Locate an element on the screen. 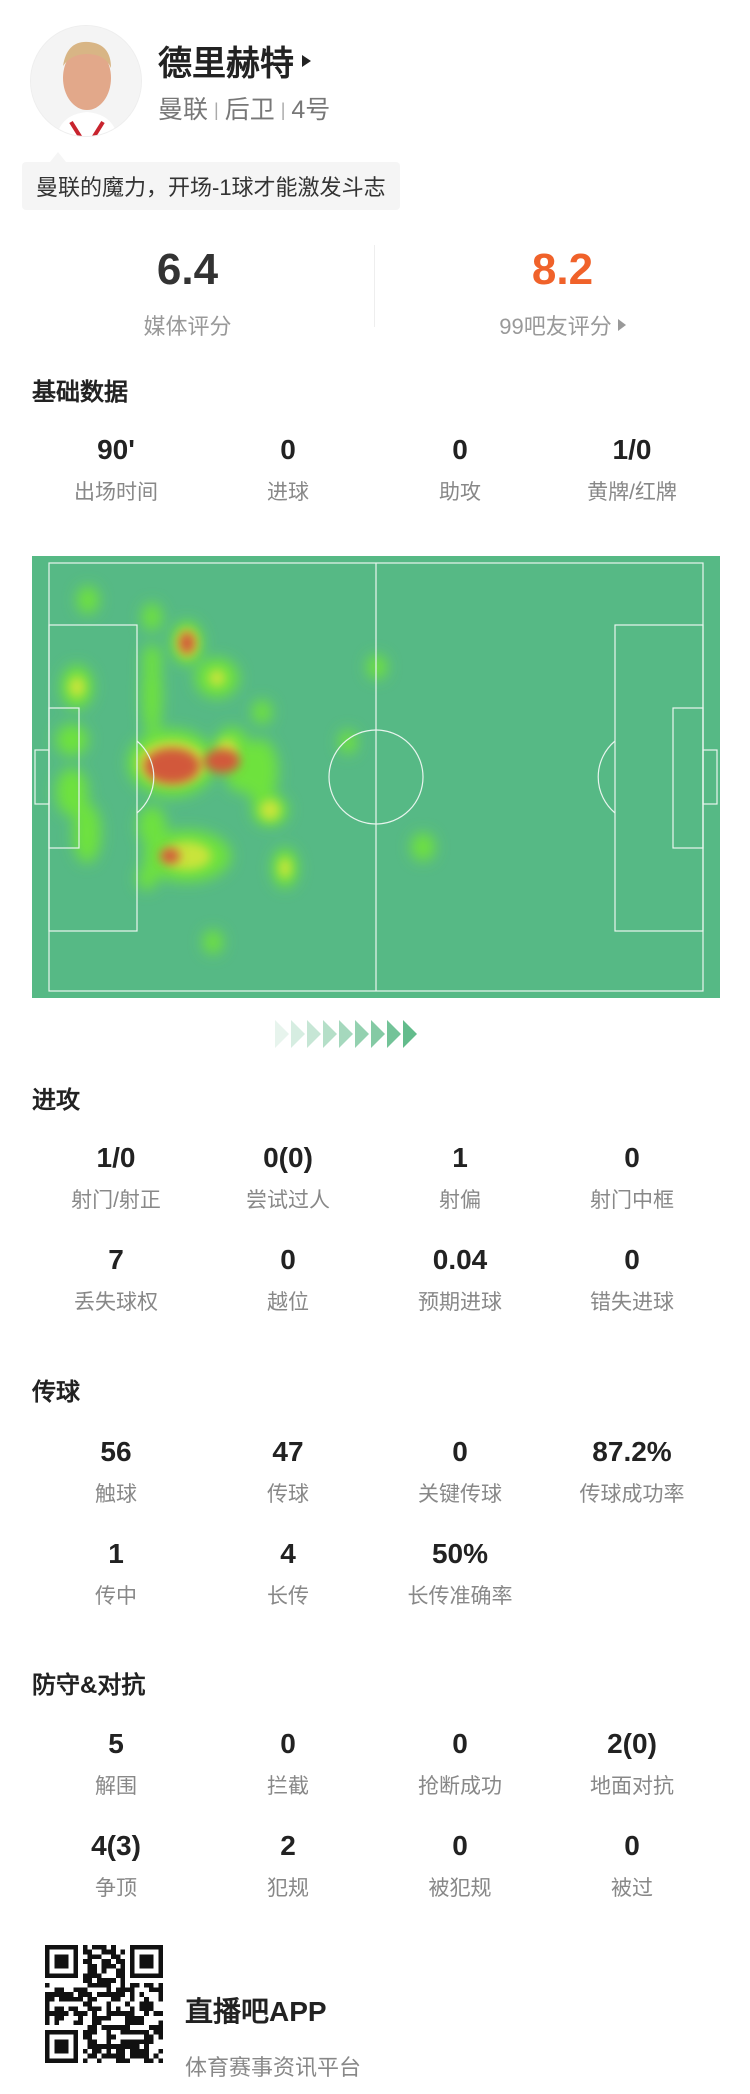 This screenshot has height=2094, width=750. section-title-defense: 防守&对抗 is located at coordinates (89, 1685).